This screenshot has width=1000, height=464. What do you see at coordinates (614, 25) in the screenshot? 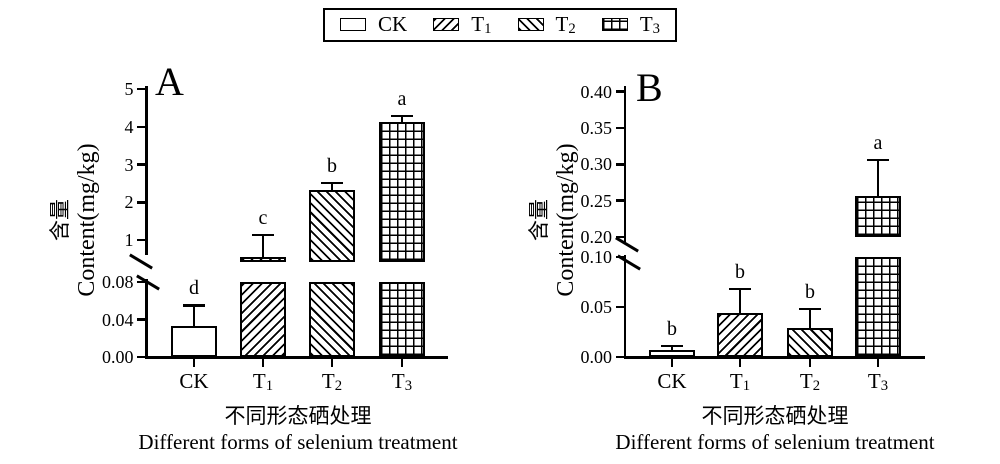
I see `legend-swatch-t3` at bounding box center [614, 25].